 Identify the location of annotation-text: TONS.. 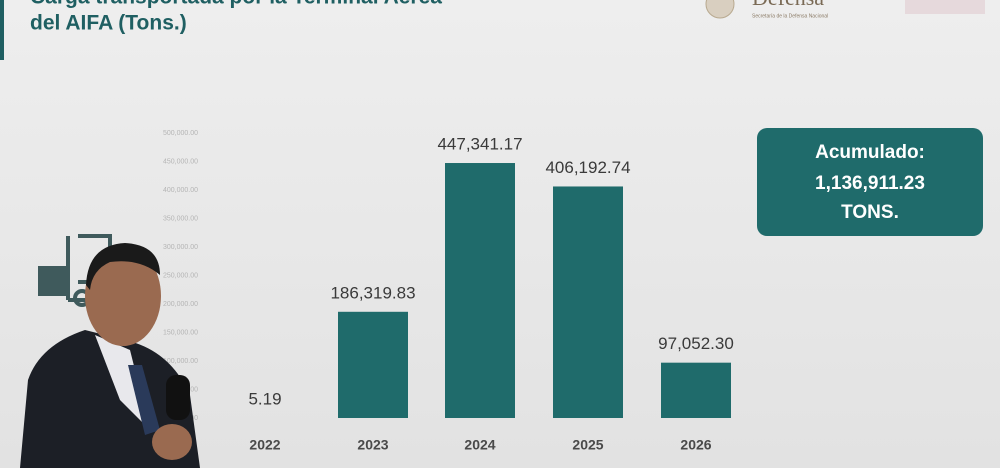
(870, 212).